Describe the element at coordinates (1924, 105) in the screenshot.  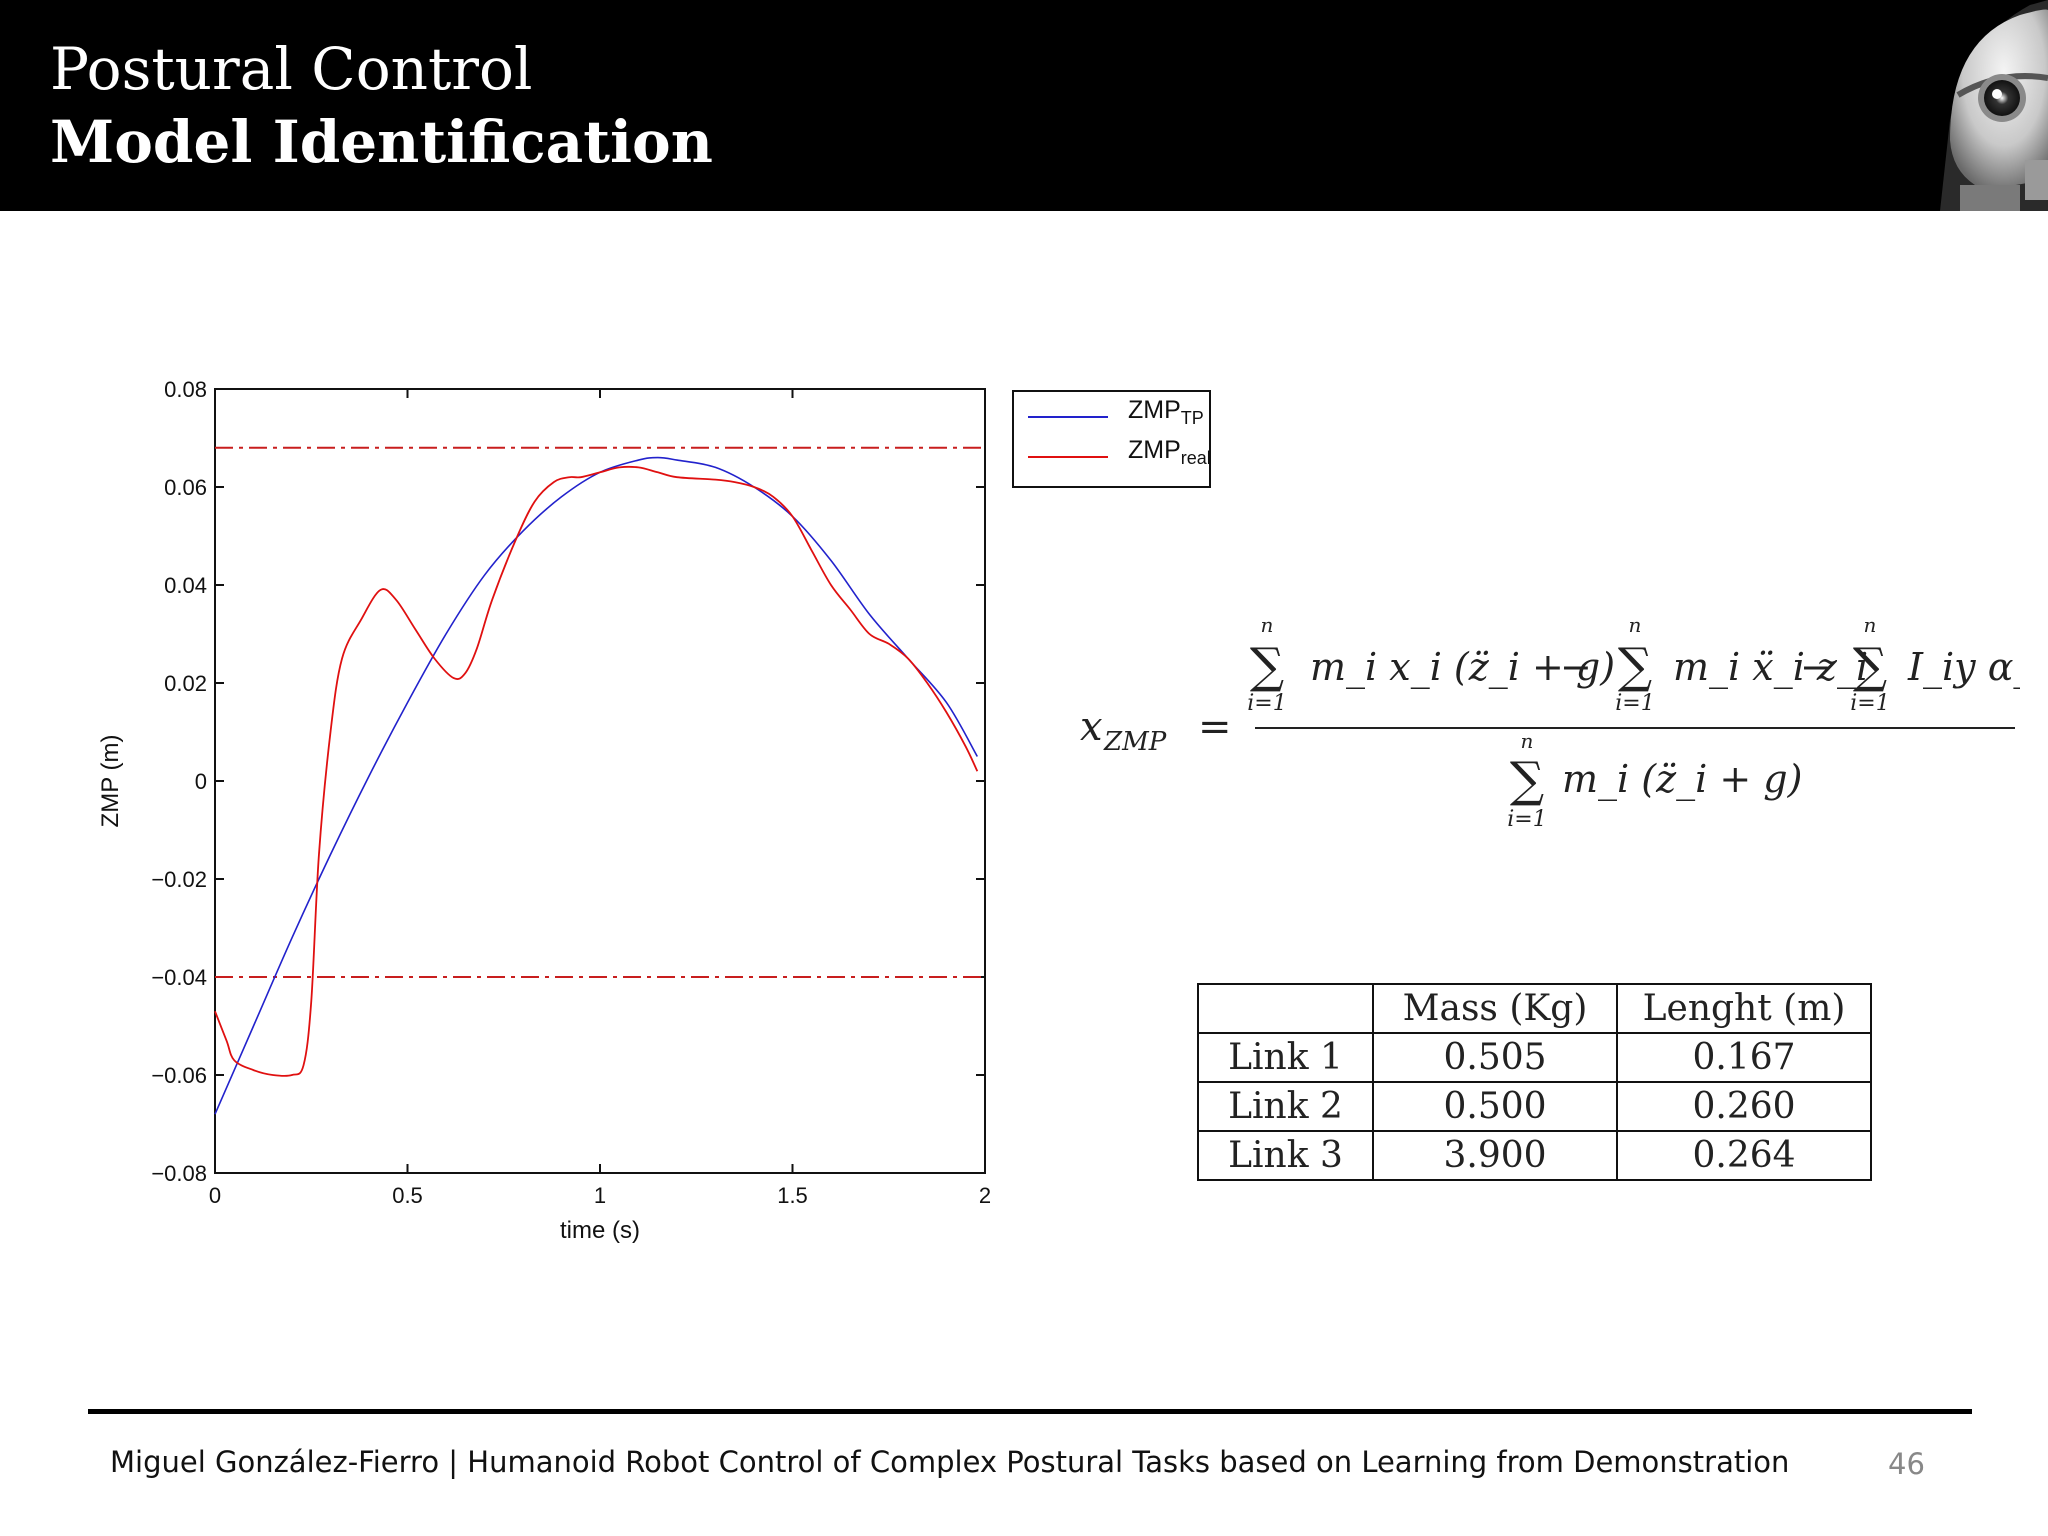
I see `robot-head-image` at that location.